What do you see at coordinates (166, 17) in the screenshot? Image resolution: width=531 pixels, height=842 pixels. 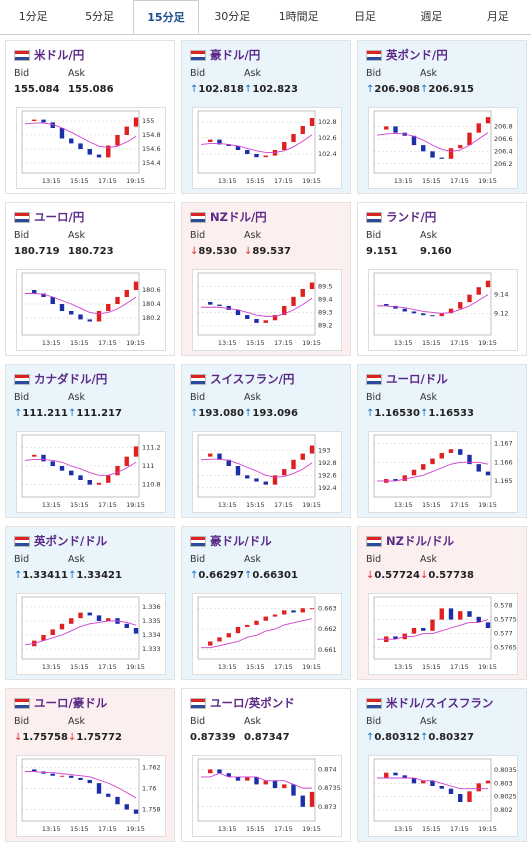 I see `tab: 15分足` at bounding box center [166, 17].